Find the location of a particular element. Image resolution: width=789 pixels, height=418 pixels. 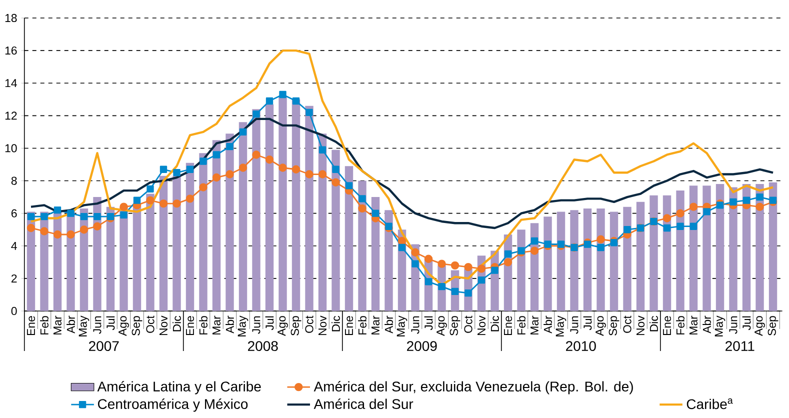

text: 2009 is located at coordinates (422, 346).